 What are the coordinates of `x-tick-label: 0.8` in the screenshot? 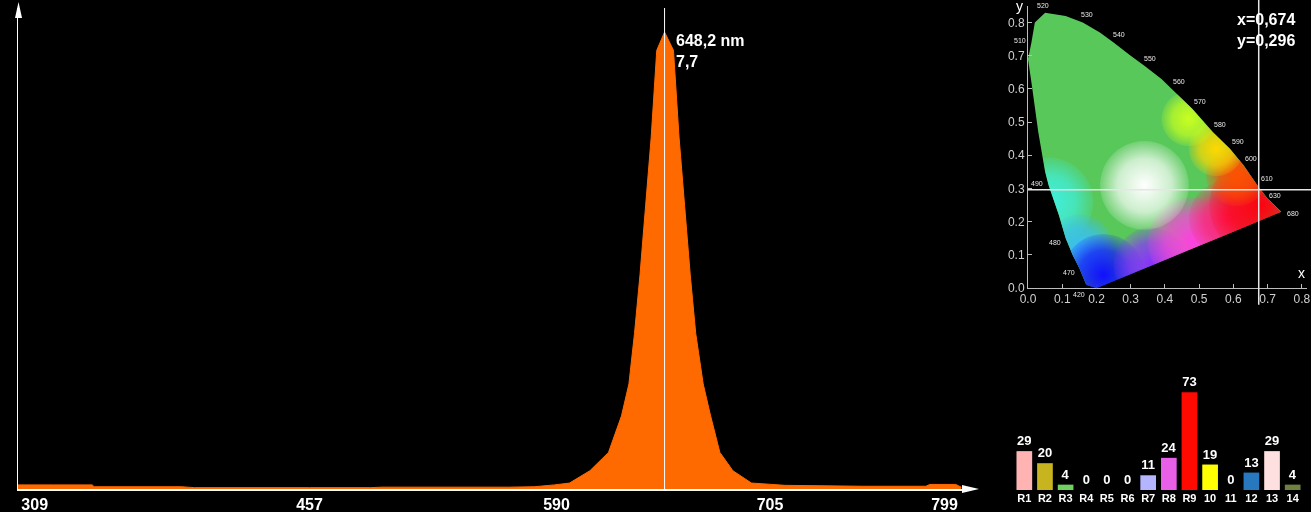 It's located at (1302, 299).